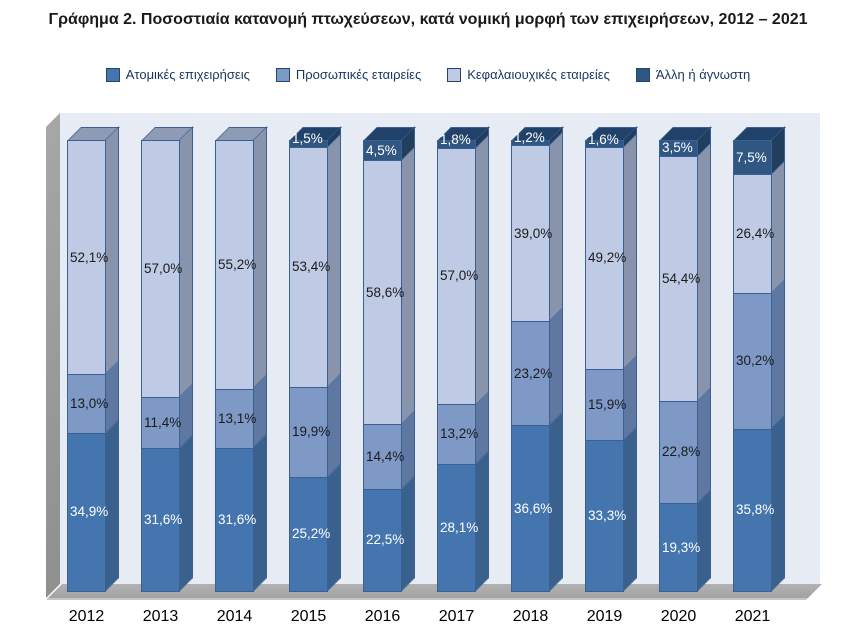 The image size is (856, 632). I want to click on bar-2012-side-face, so click(112, 359).